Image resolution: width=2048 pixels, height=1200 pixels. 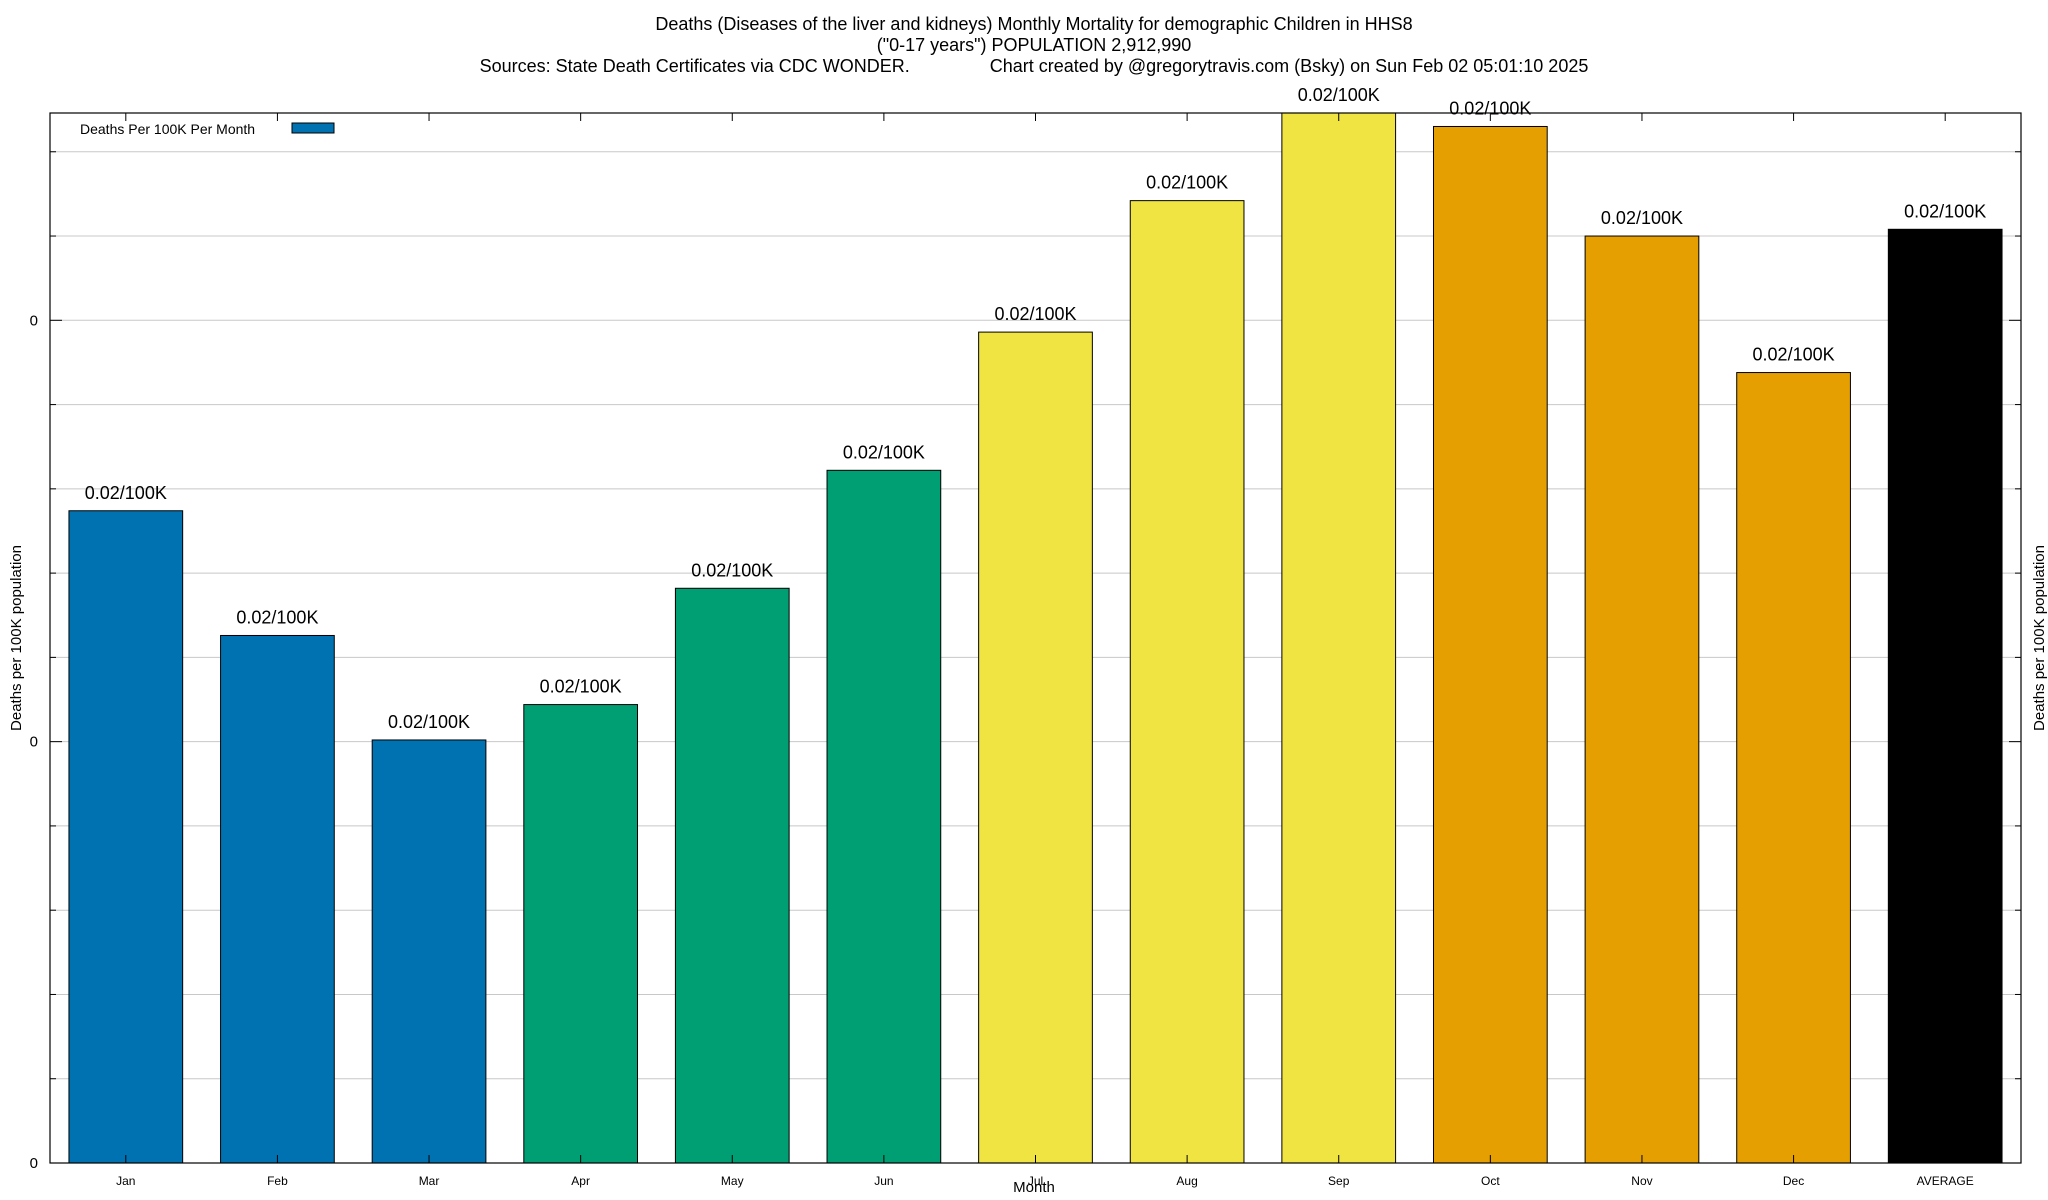 What do you see at coordinates (1945, 1181) in the screenshot?
I see `x-tick-label: AVERAGE` at bounding box center [1945, 1181].